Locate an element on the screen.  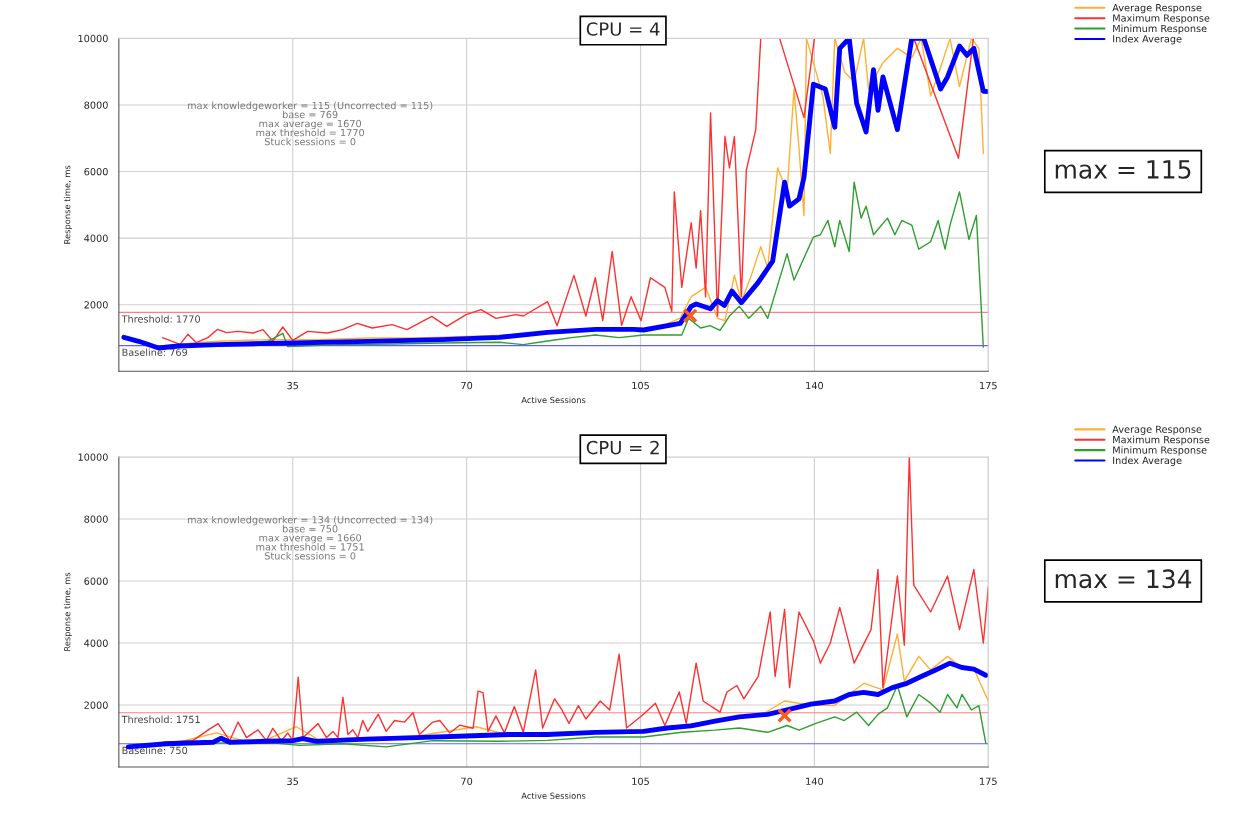
chart-title: CPU = 2 is located at coordinates (622, 447).